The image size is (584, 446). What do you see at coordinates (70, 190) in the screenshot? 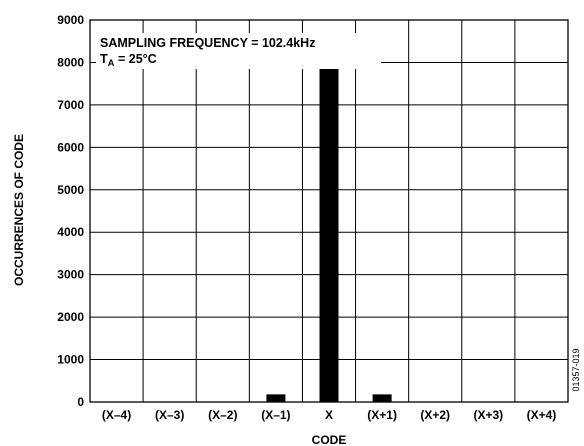
I see `y-tick-label-5: 5000` at bounding box center [70, 190].